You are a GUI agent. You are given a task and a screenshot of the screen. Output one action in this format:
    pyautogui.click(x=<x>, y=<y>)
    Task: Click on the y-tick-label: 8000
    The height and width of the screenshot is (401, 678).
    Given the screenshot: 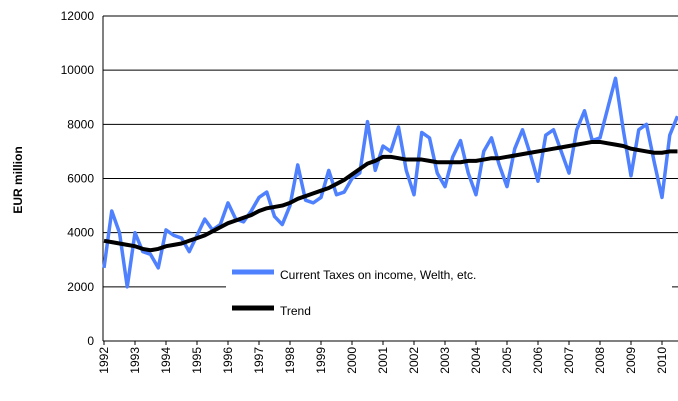 What is the action you would take?
    pyautogui.click(x=80, y=124)
    